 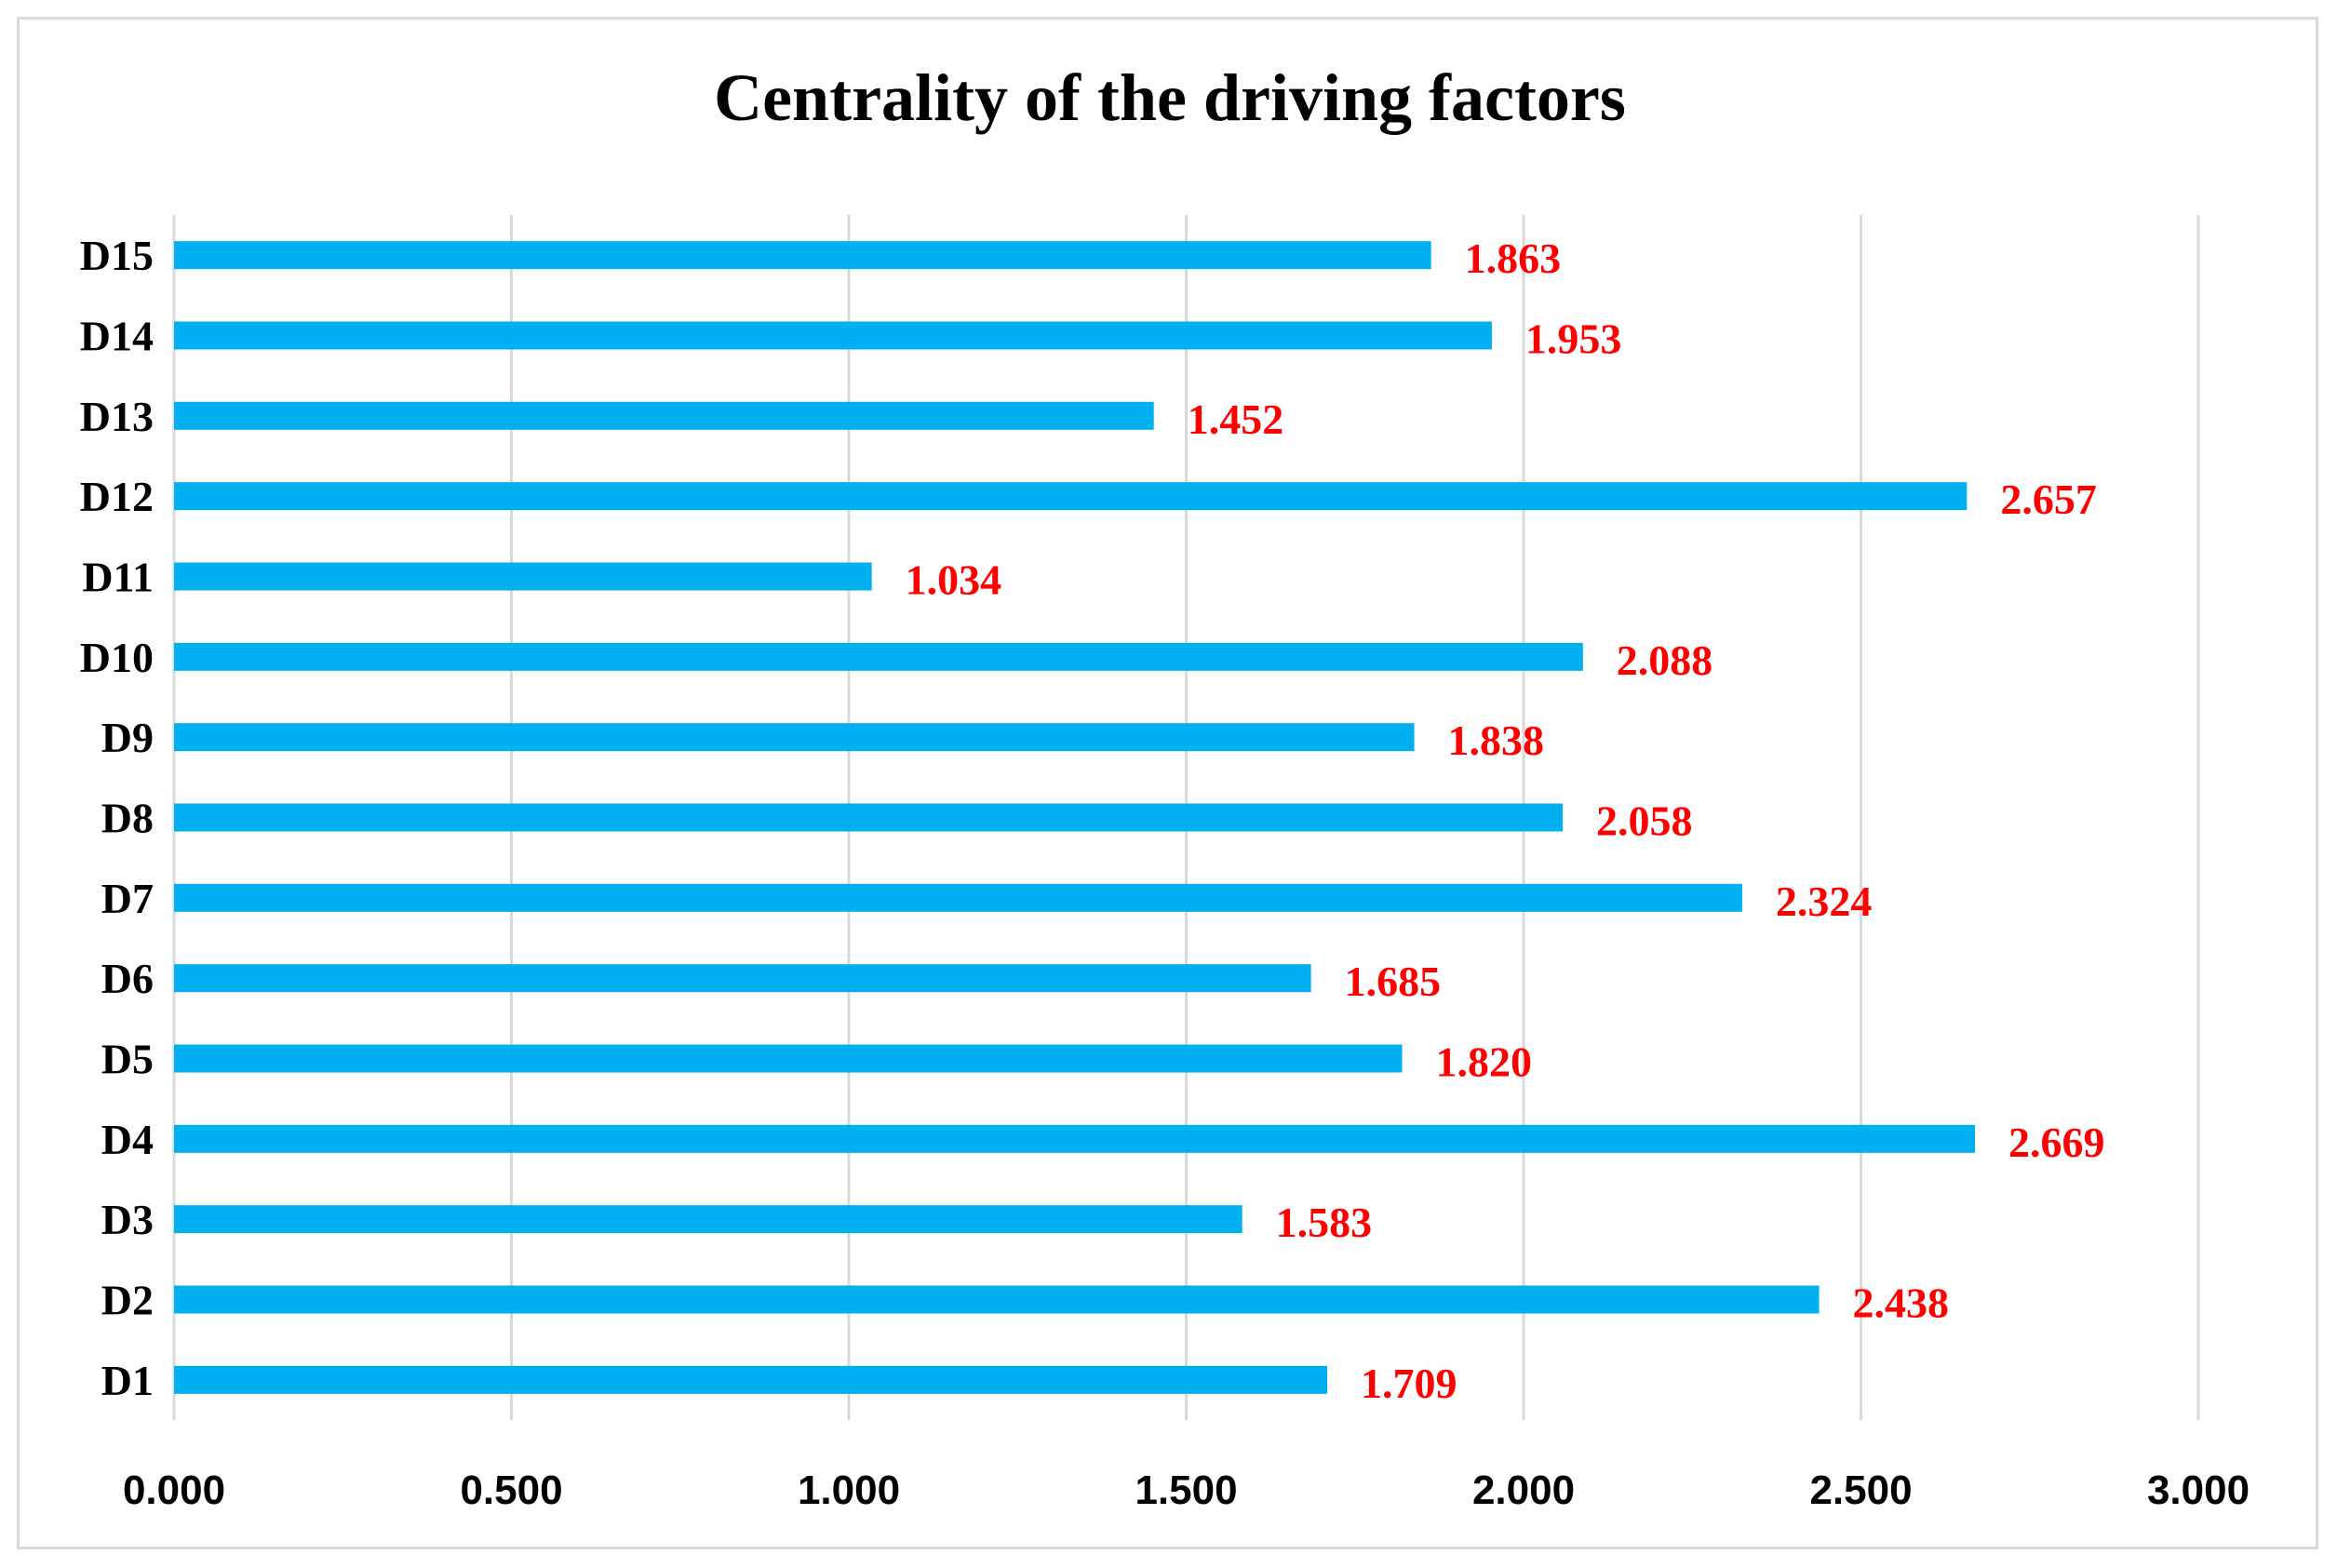 What do you see at coordinates (878, 656) in the screenshot?
I see `bar-d10` at bounding box center [878, 656].